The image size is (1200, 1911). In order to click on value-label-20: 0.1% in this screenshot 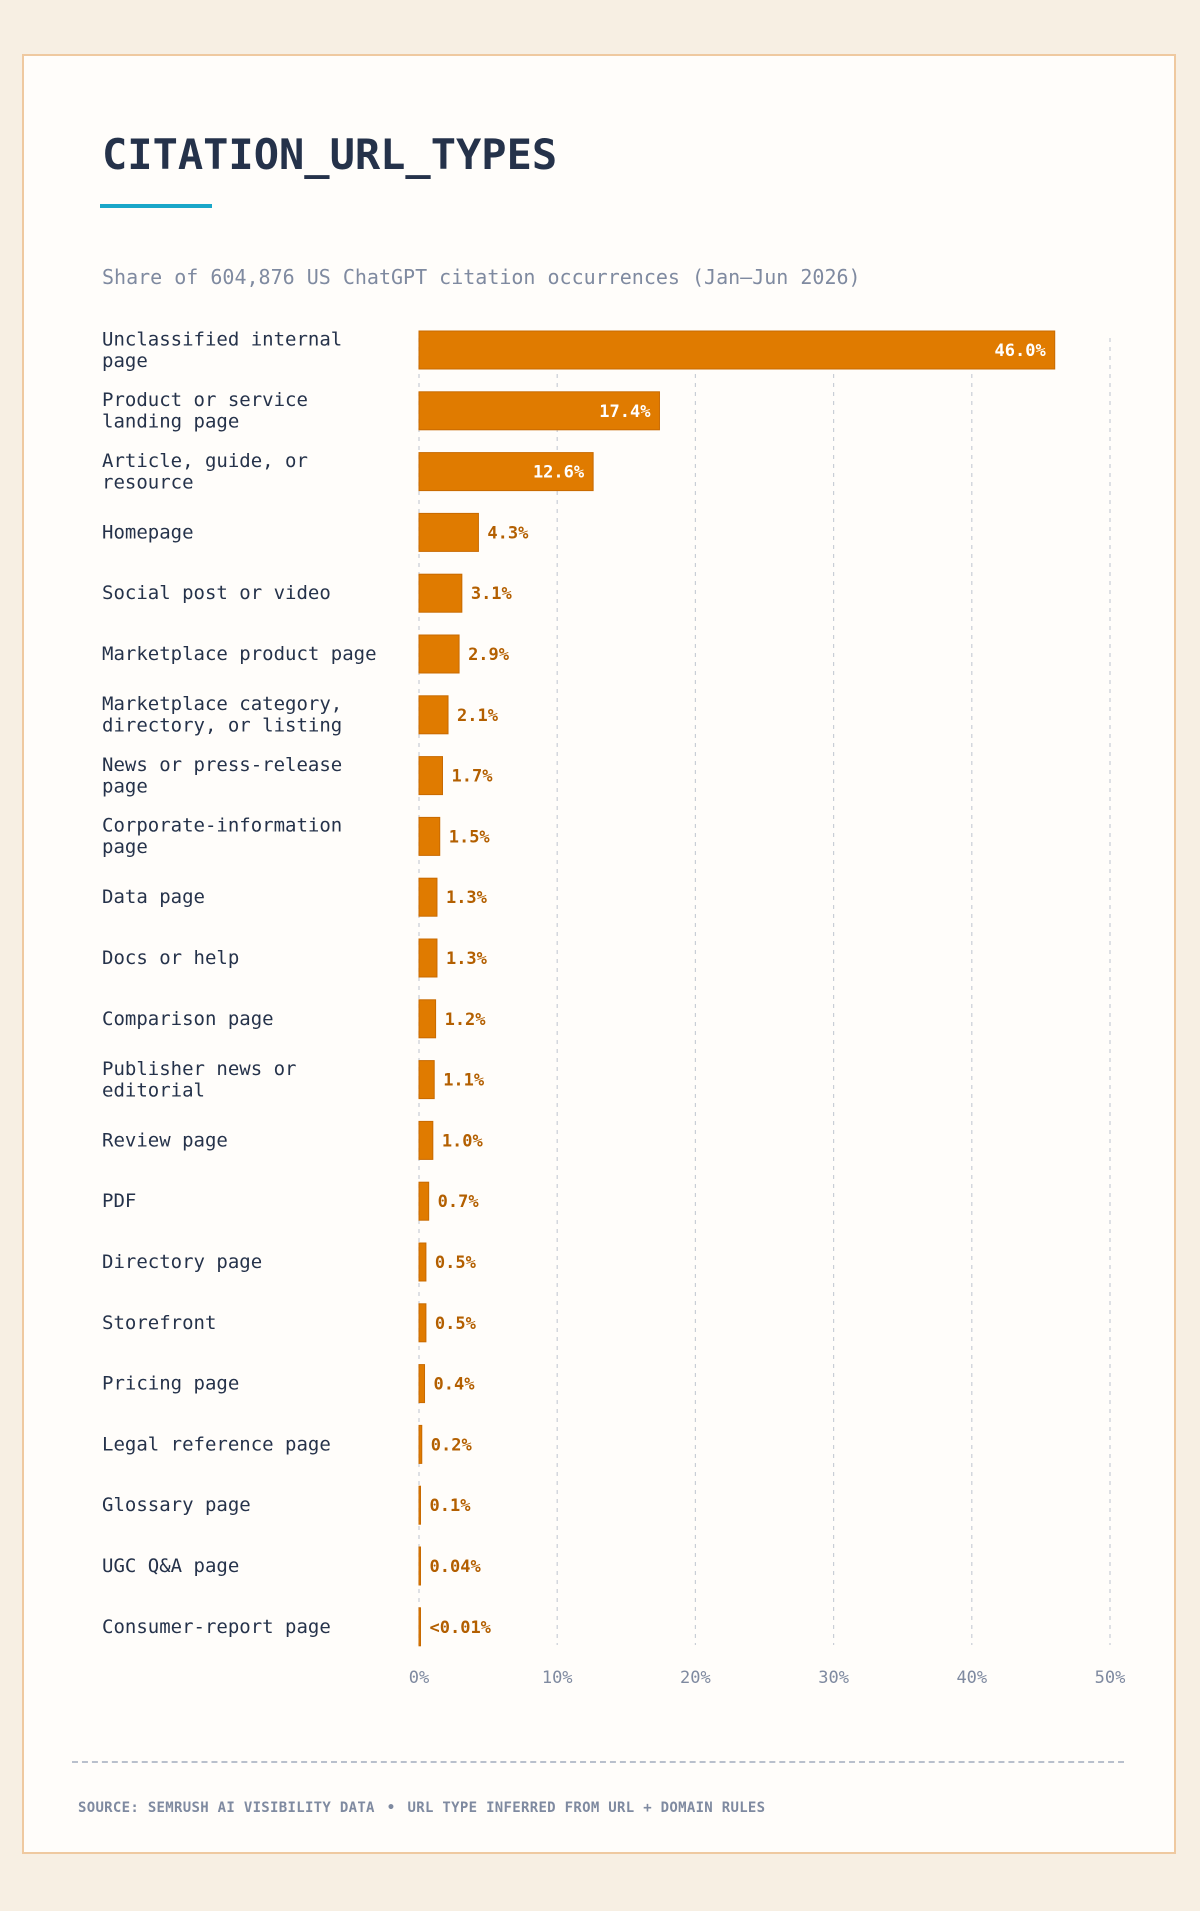, I will do `click(451, 1506)`.